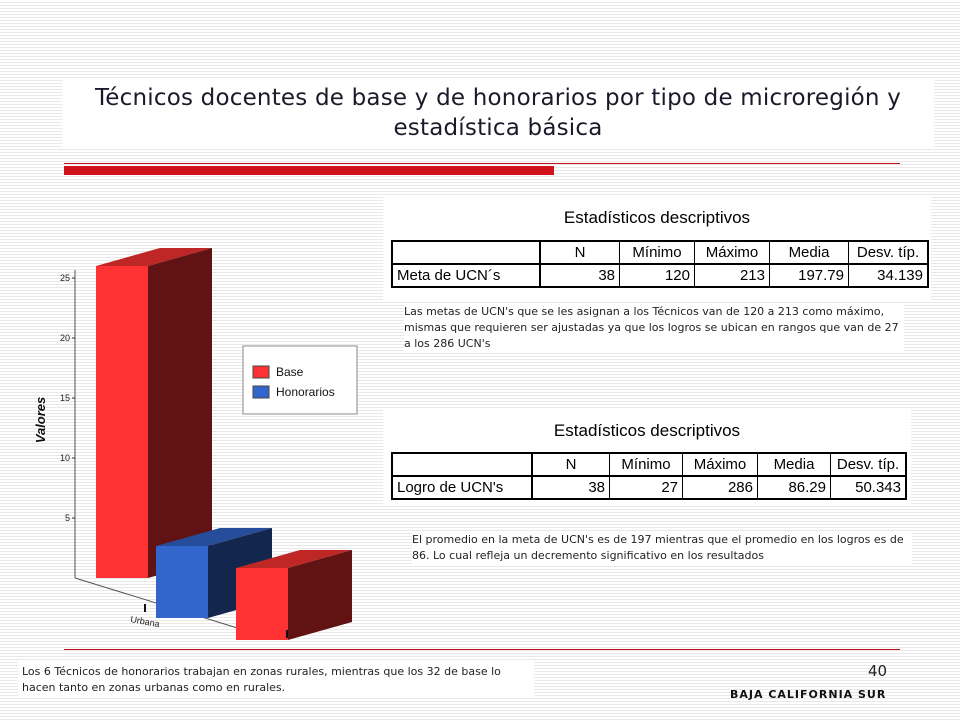 This screenshot has width=960, height=720. Describe the element at coordinates (290, 372) in the screenshot. I see `legend-label-base: Base` at that location.